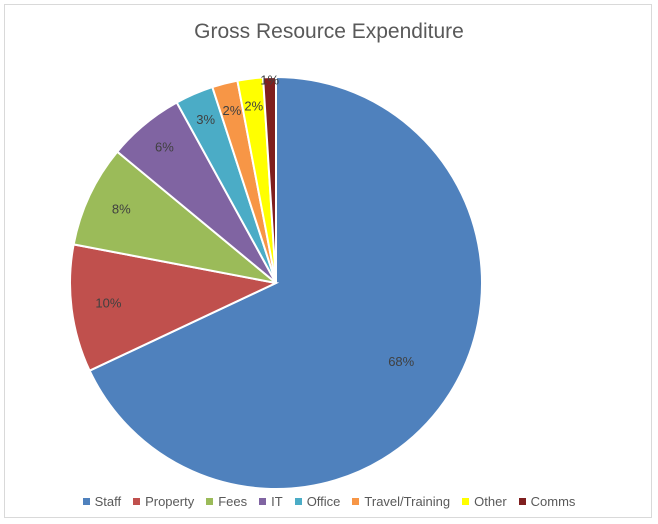  Describe the element at coordinates (164, 147) in the screenshot. I see `data-label-it: 6%` at that location.